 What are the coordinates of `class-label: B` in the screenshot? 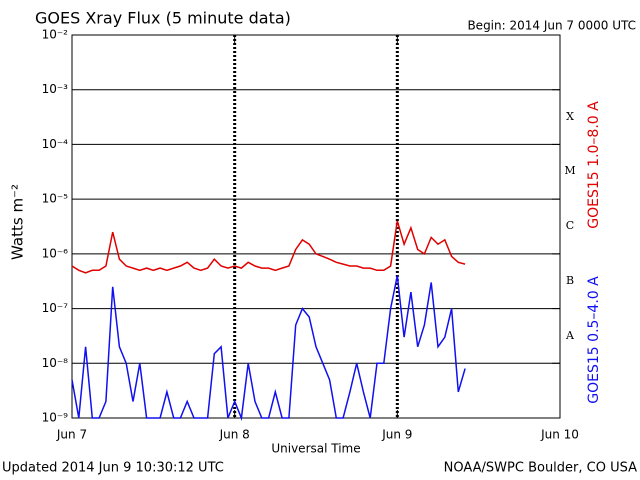 It's located at (570, 280).